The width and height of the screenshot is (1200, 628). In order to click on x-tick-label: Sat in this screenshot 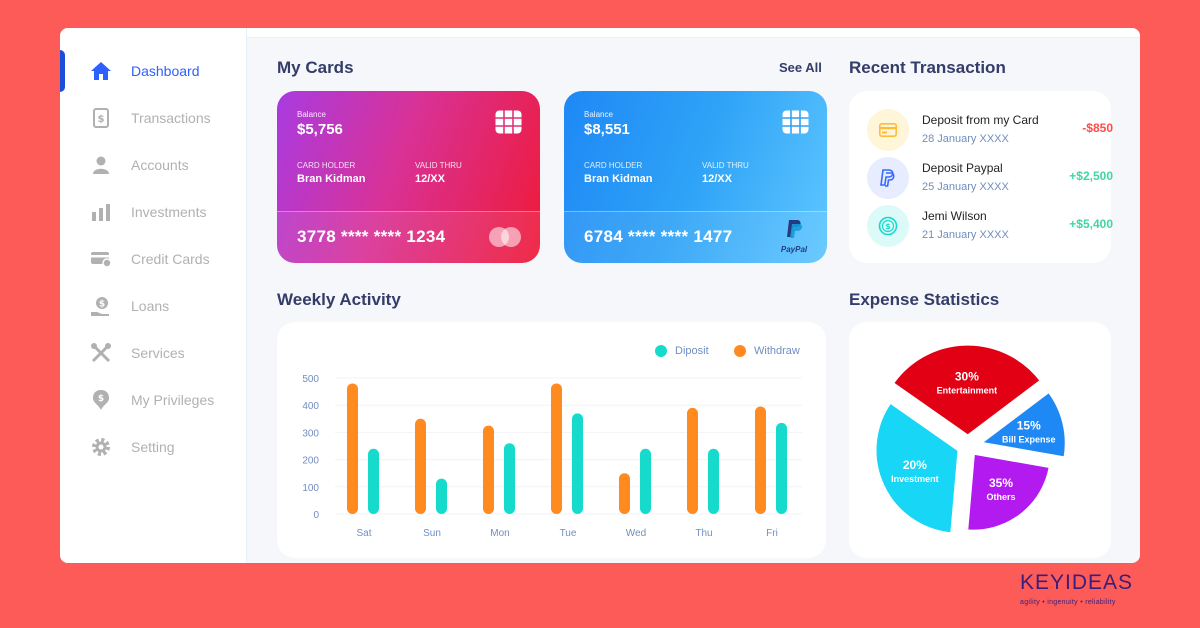, I will do `click(363, 533)`.